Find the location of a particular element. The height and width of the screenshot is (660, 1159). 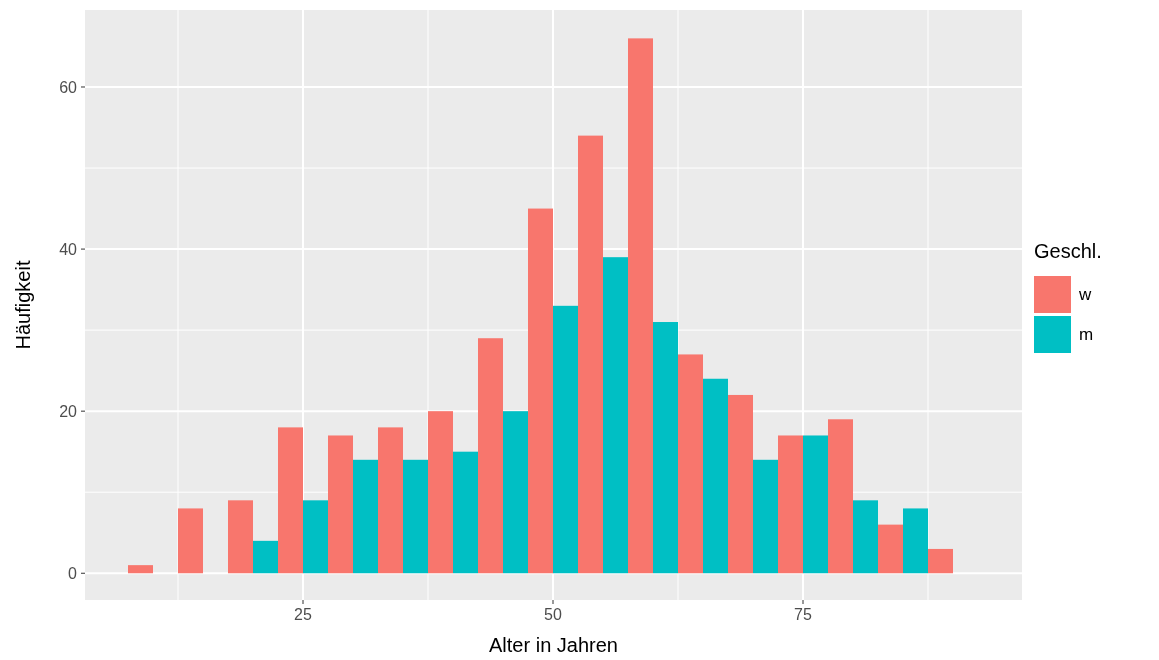

x-axis-title: Alter in Jahren is located at coordinates (553, 645).